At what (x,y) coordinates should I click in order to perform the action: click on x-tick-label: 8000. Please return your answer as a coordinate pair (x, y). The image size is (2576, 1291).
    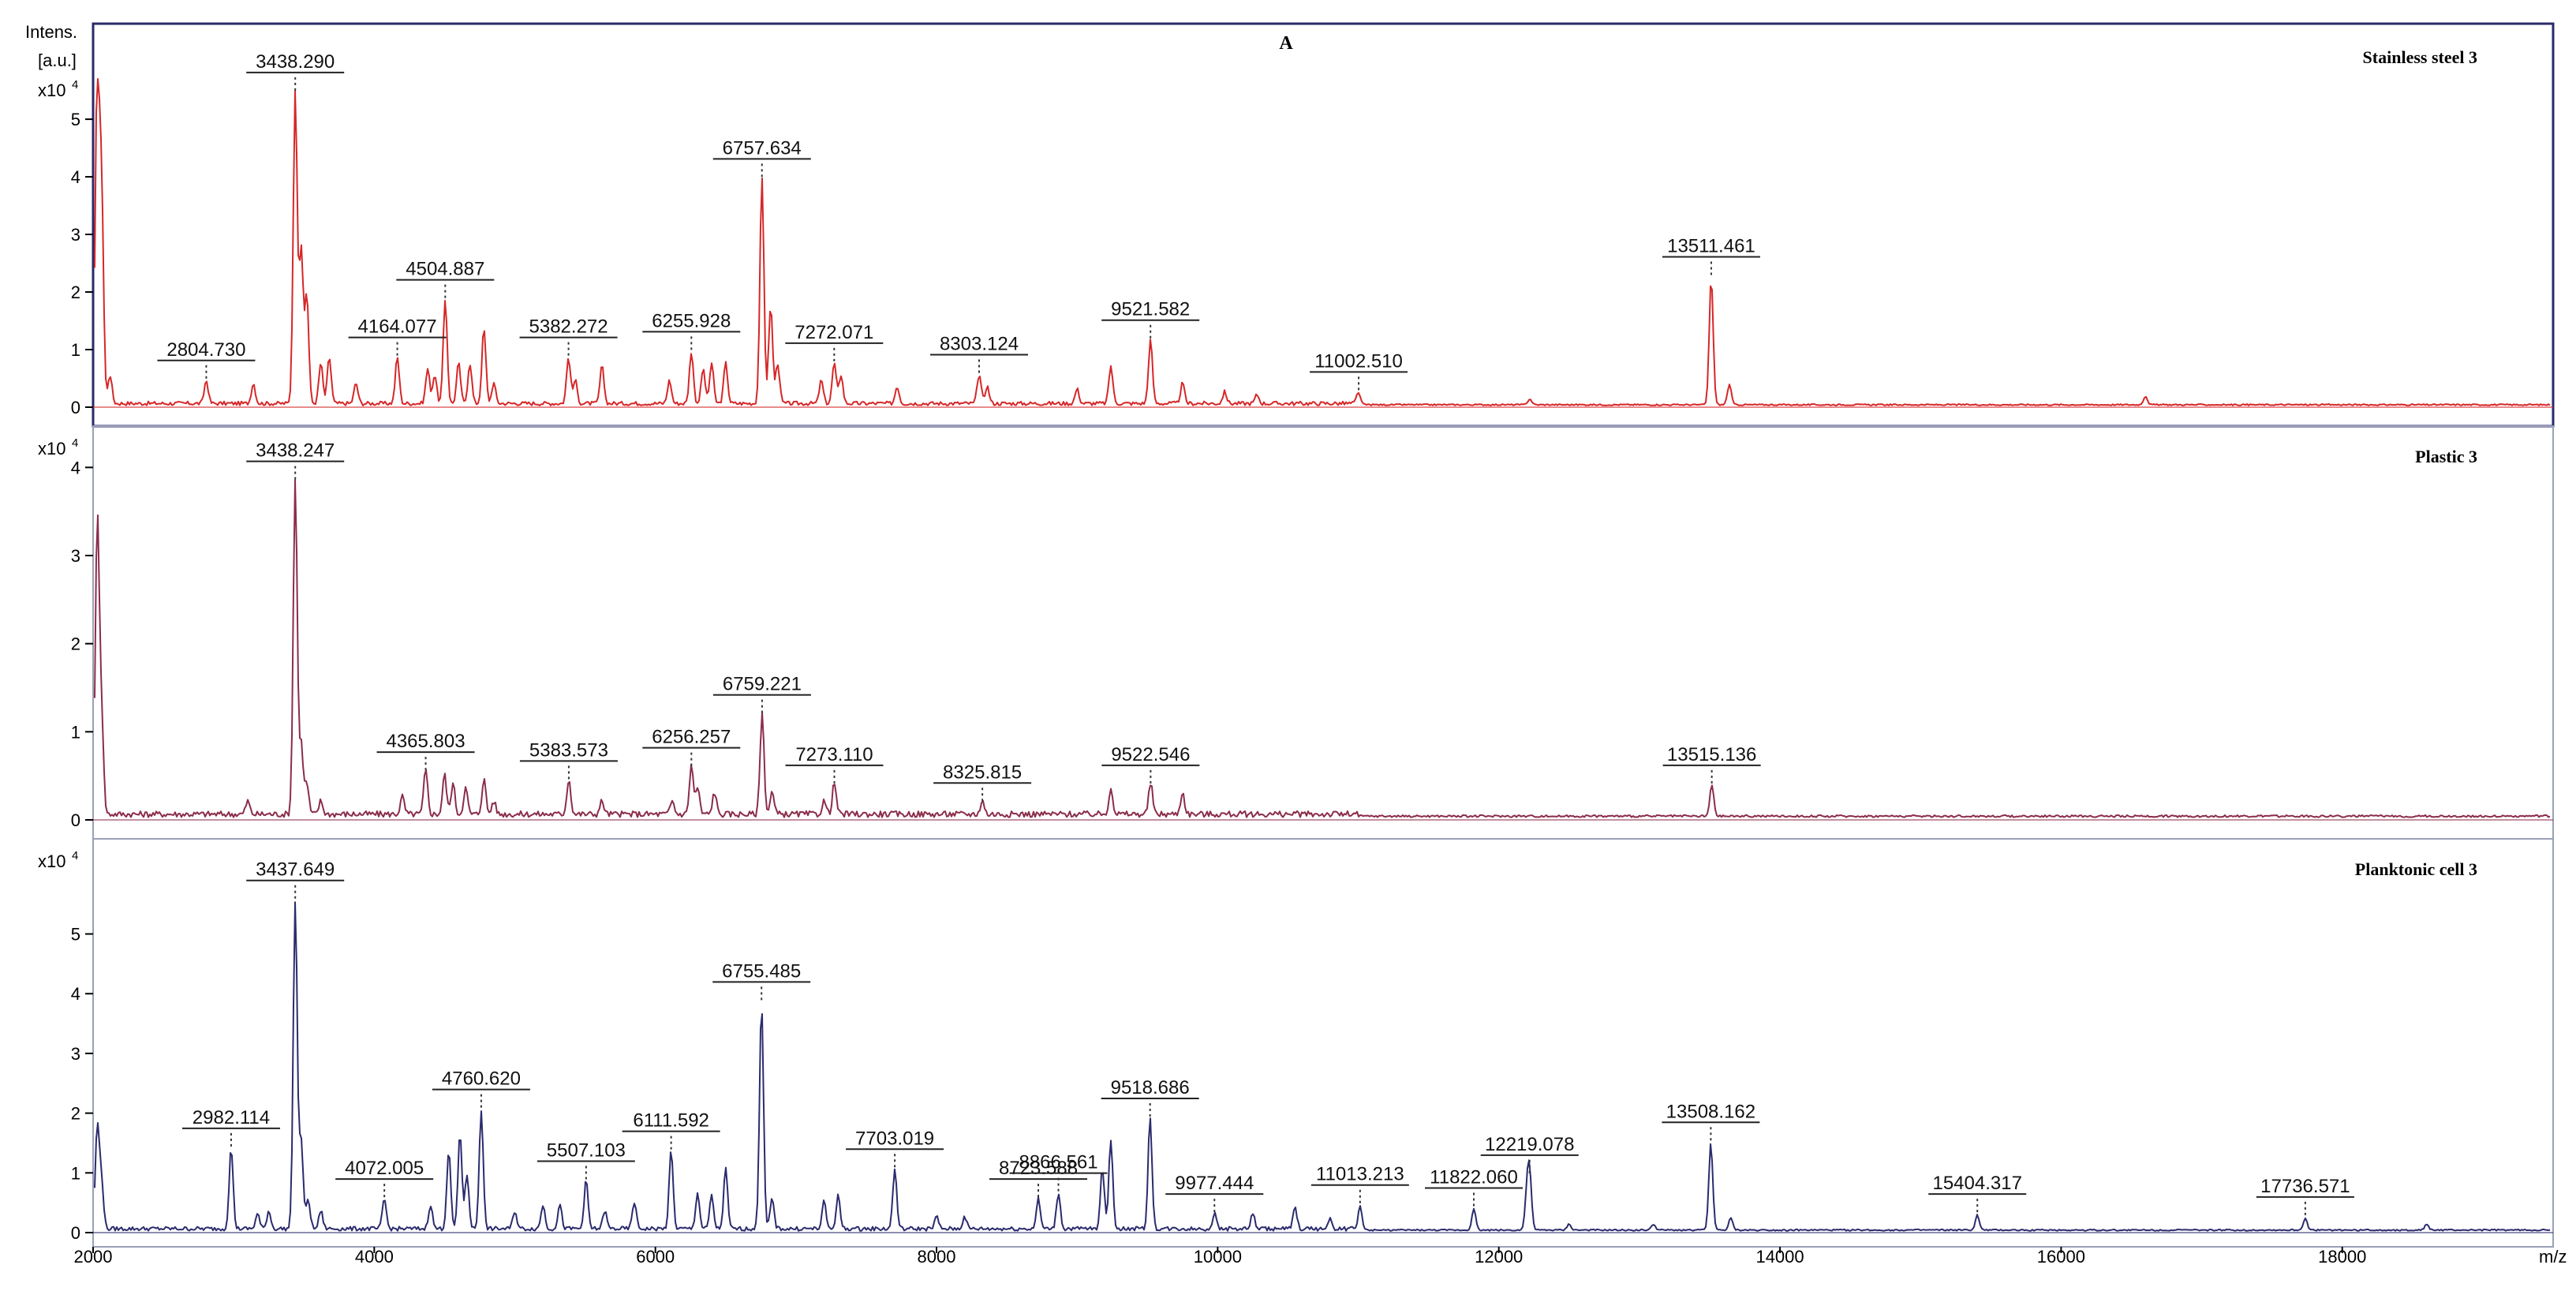
    Looking at the image, I should click on (937, 1257).